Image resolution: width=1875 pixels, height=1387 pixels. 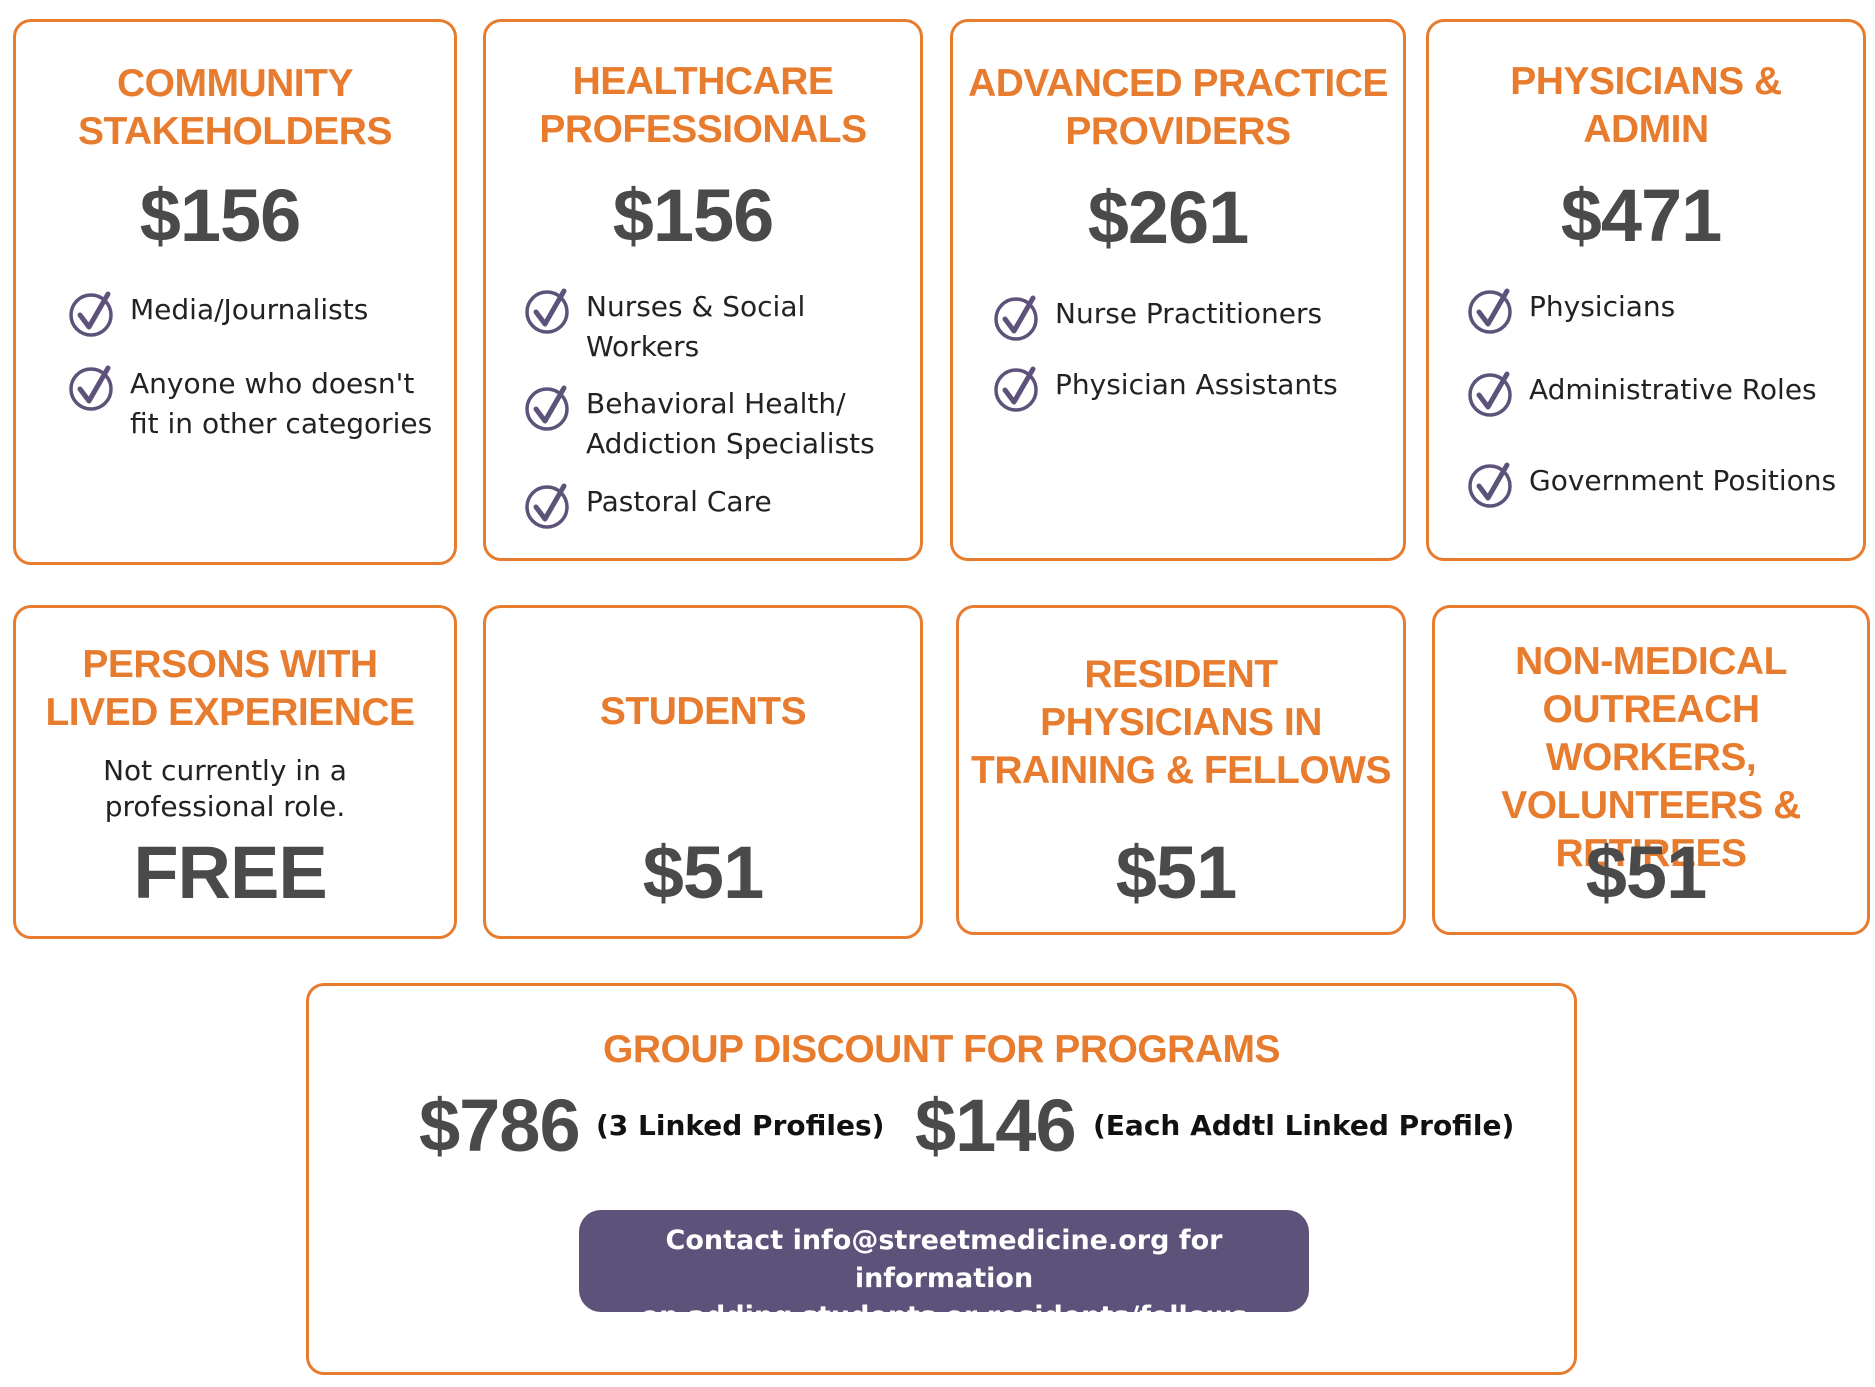 I want to click on list-item: Pastoral Care, so click(x=648, y=505).